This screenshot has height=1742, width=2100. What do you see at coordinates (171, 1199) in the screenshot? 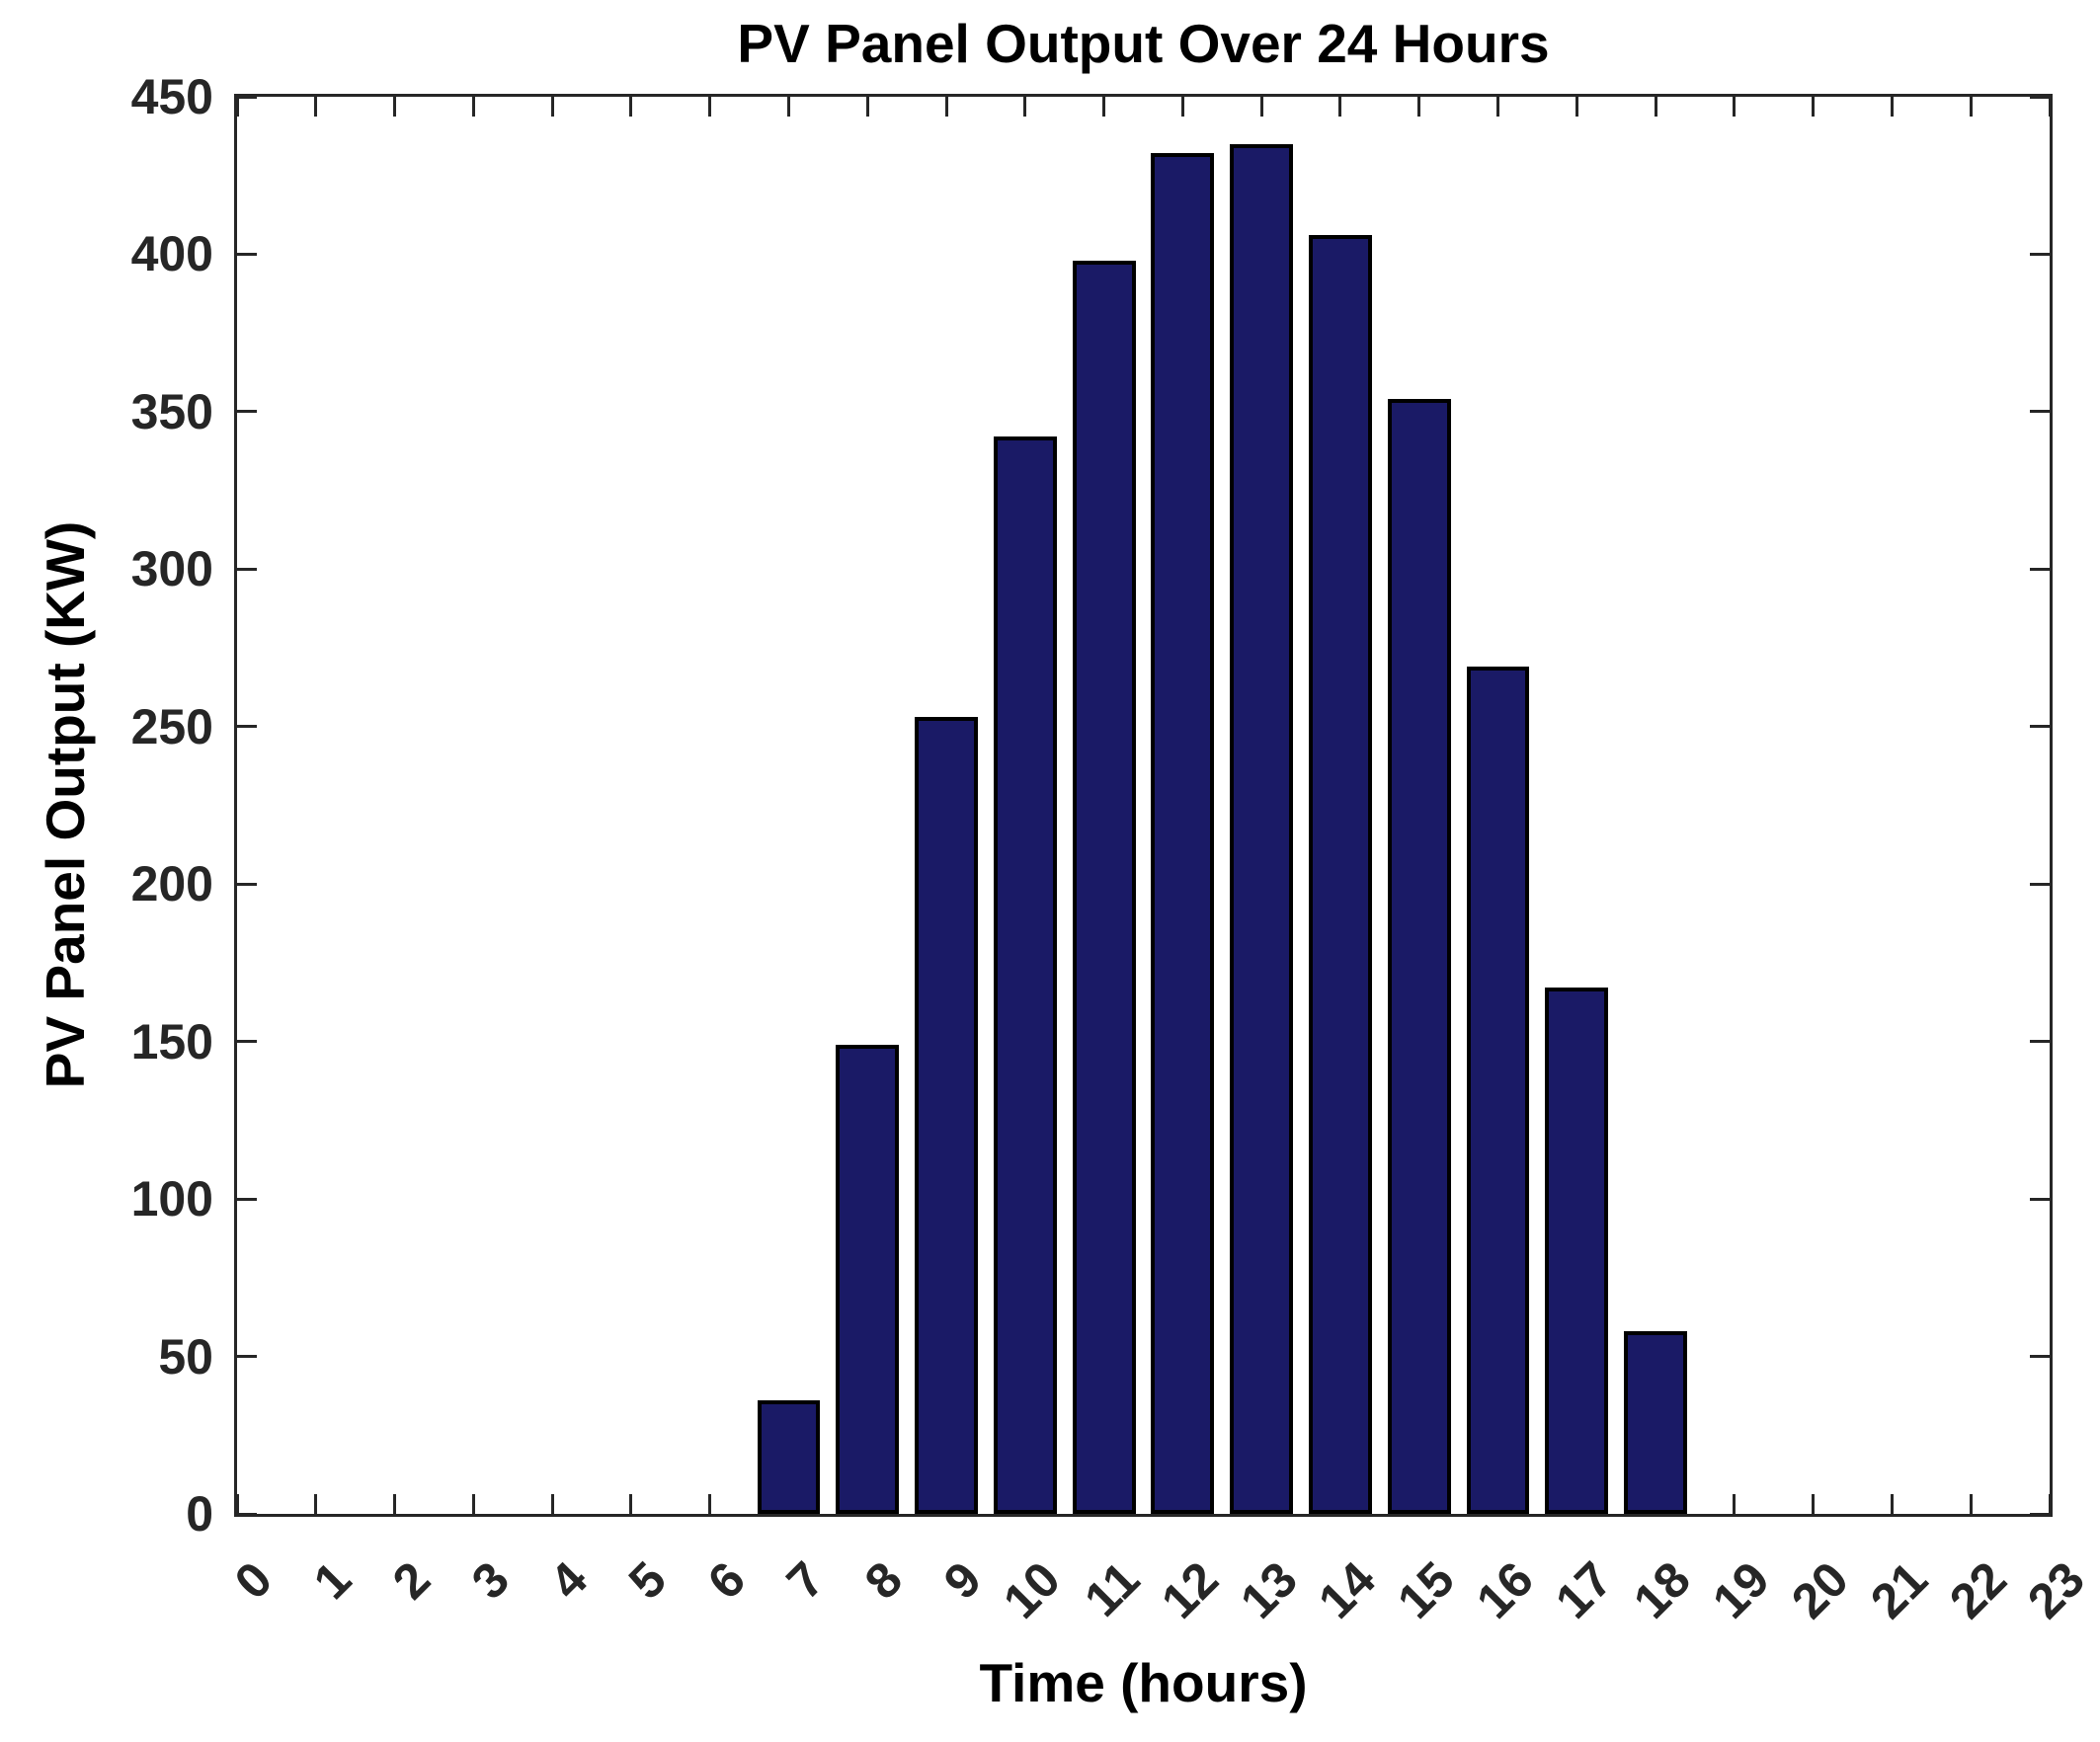
I see `y-tick-label: 100` at bounding box center [171, 1199].